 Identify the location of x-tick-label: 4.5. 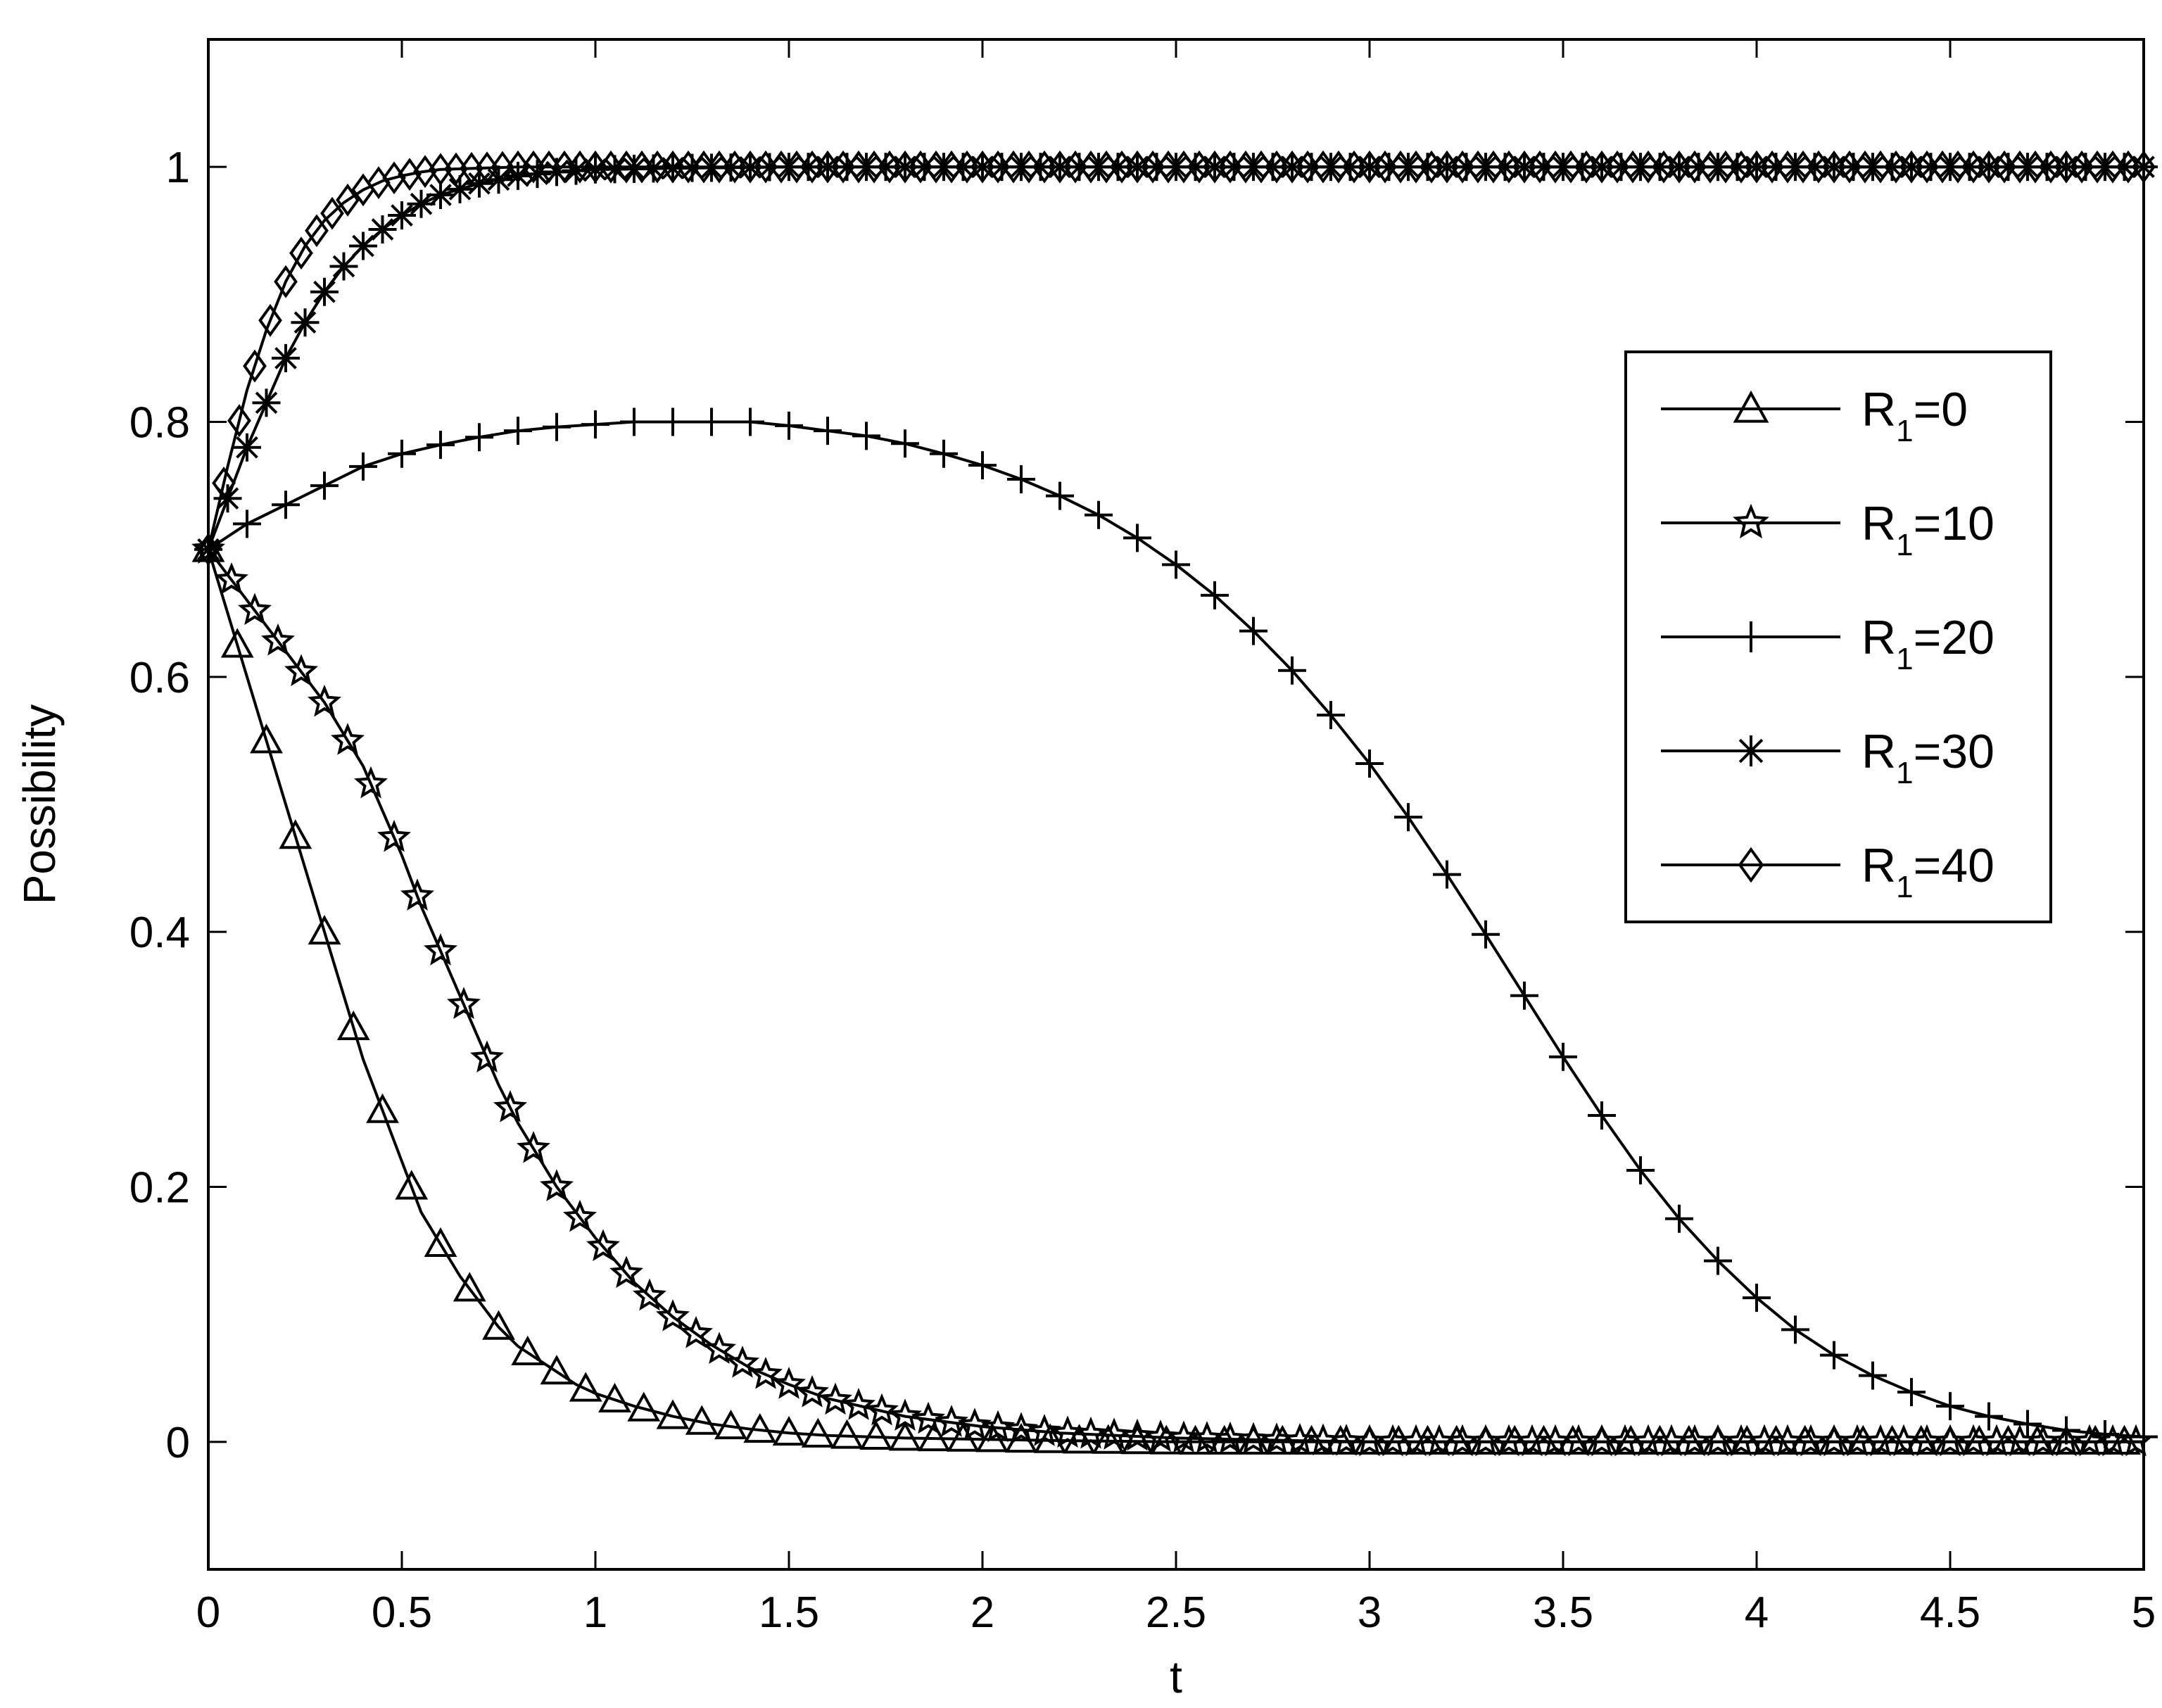
(1950, 1612).